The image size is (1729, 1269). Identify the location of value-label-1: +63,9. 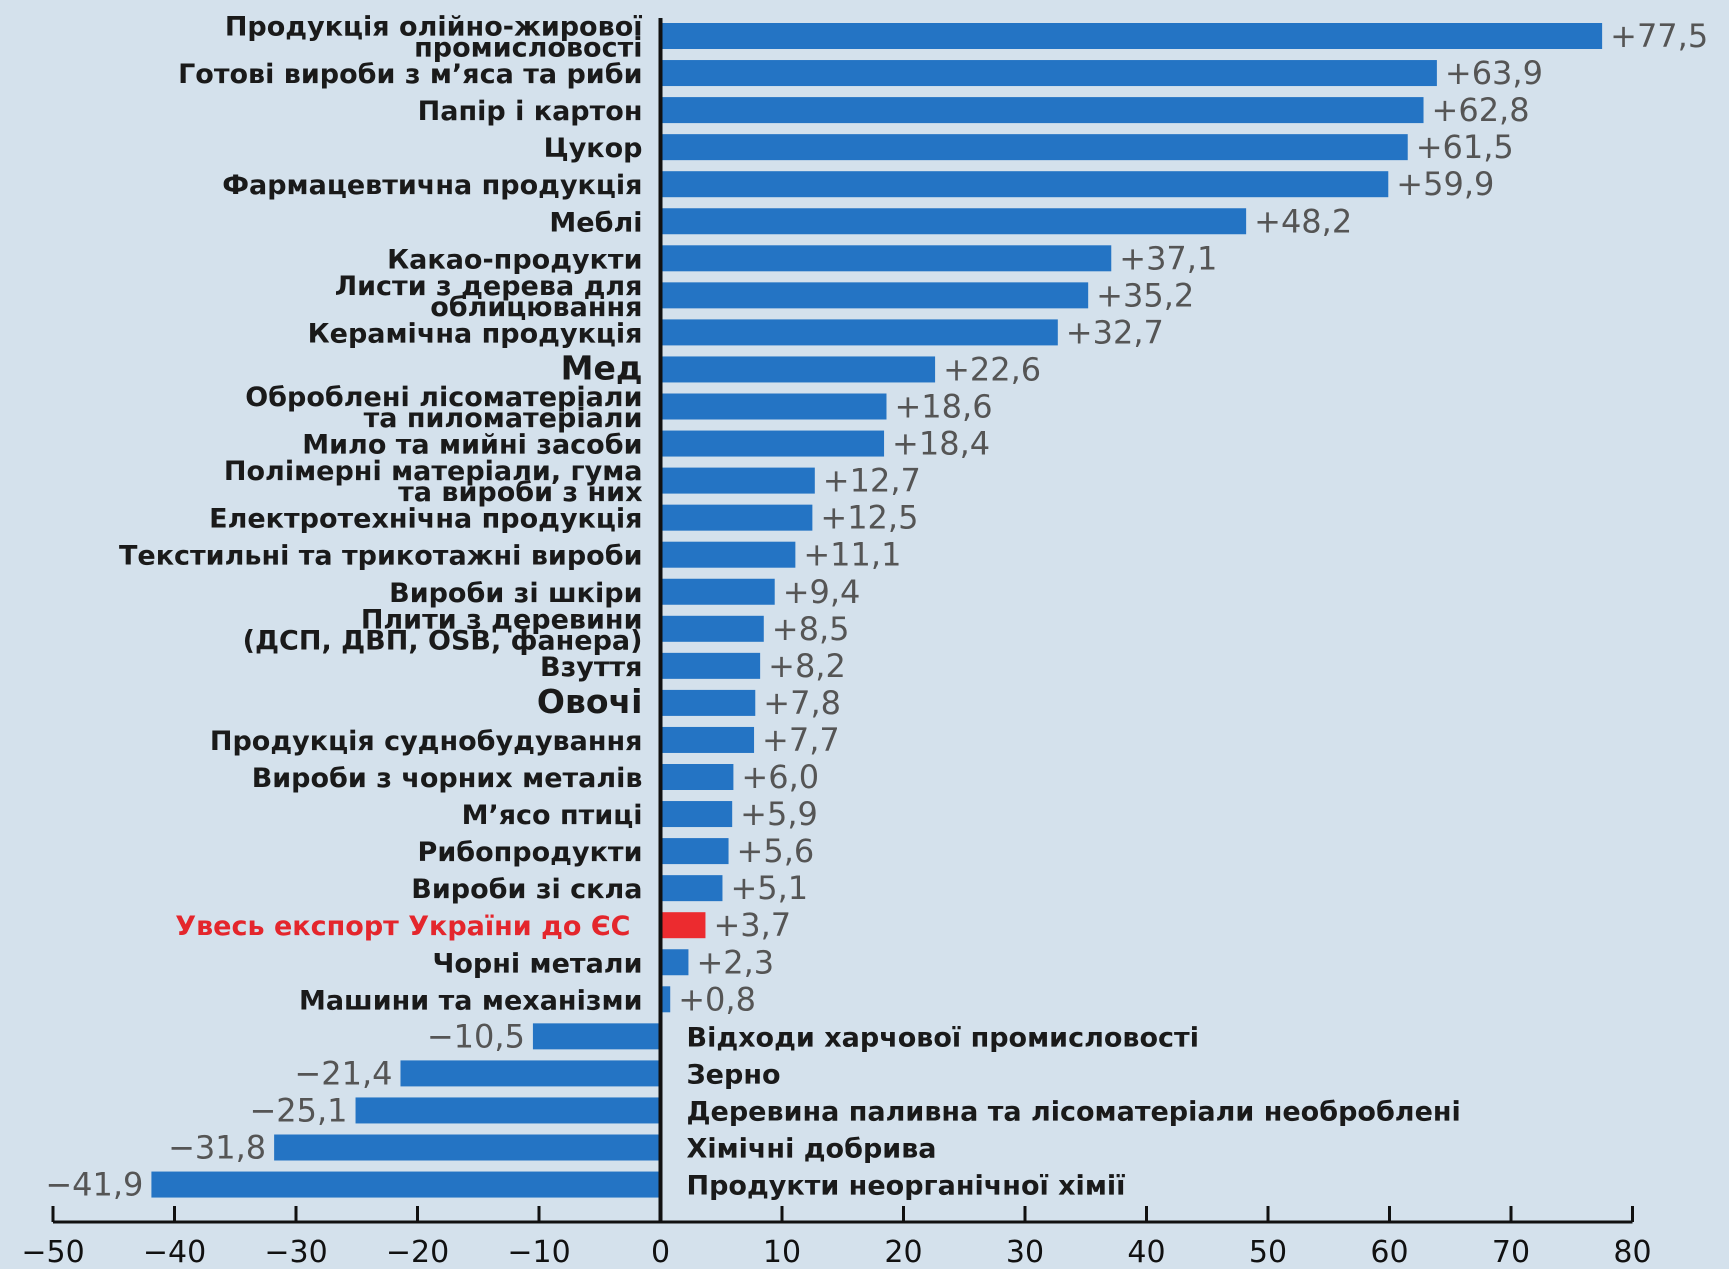
(1494, 73).